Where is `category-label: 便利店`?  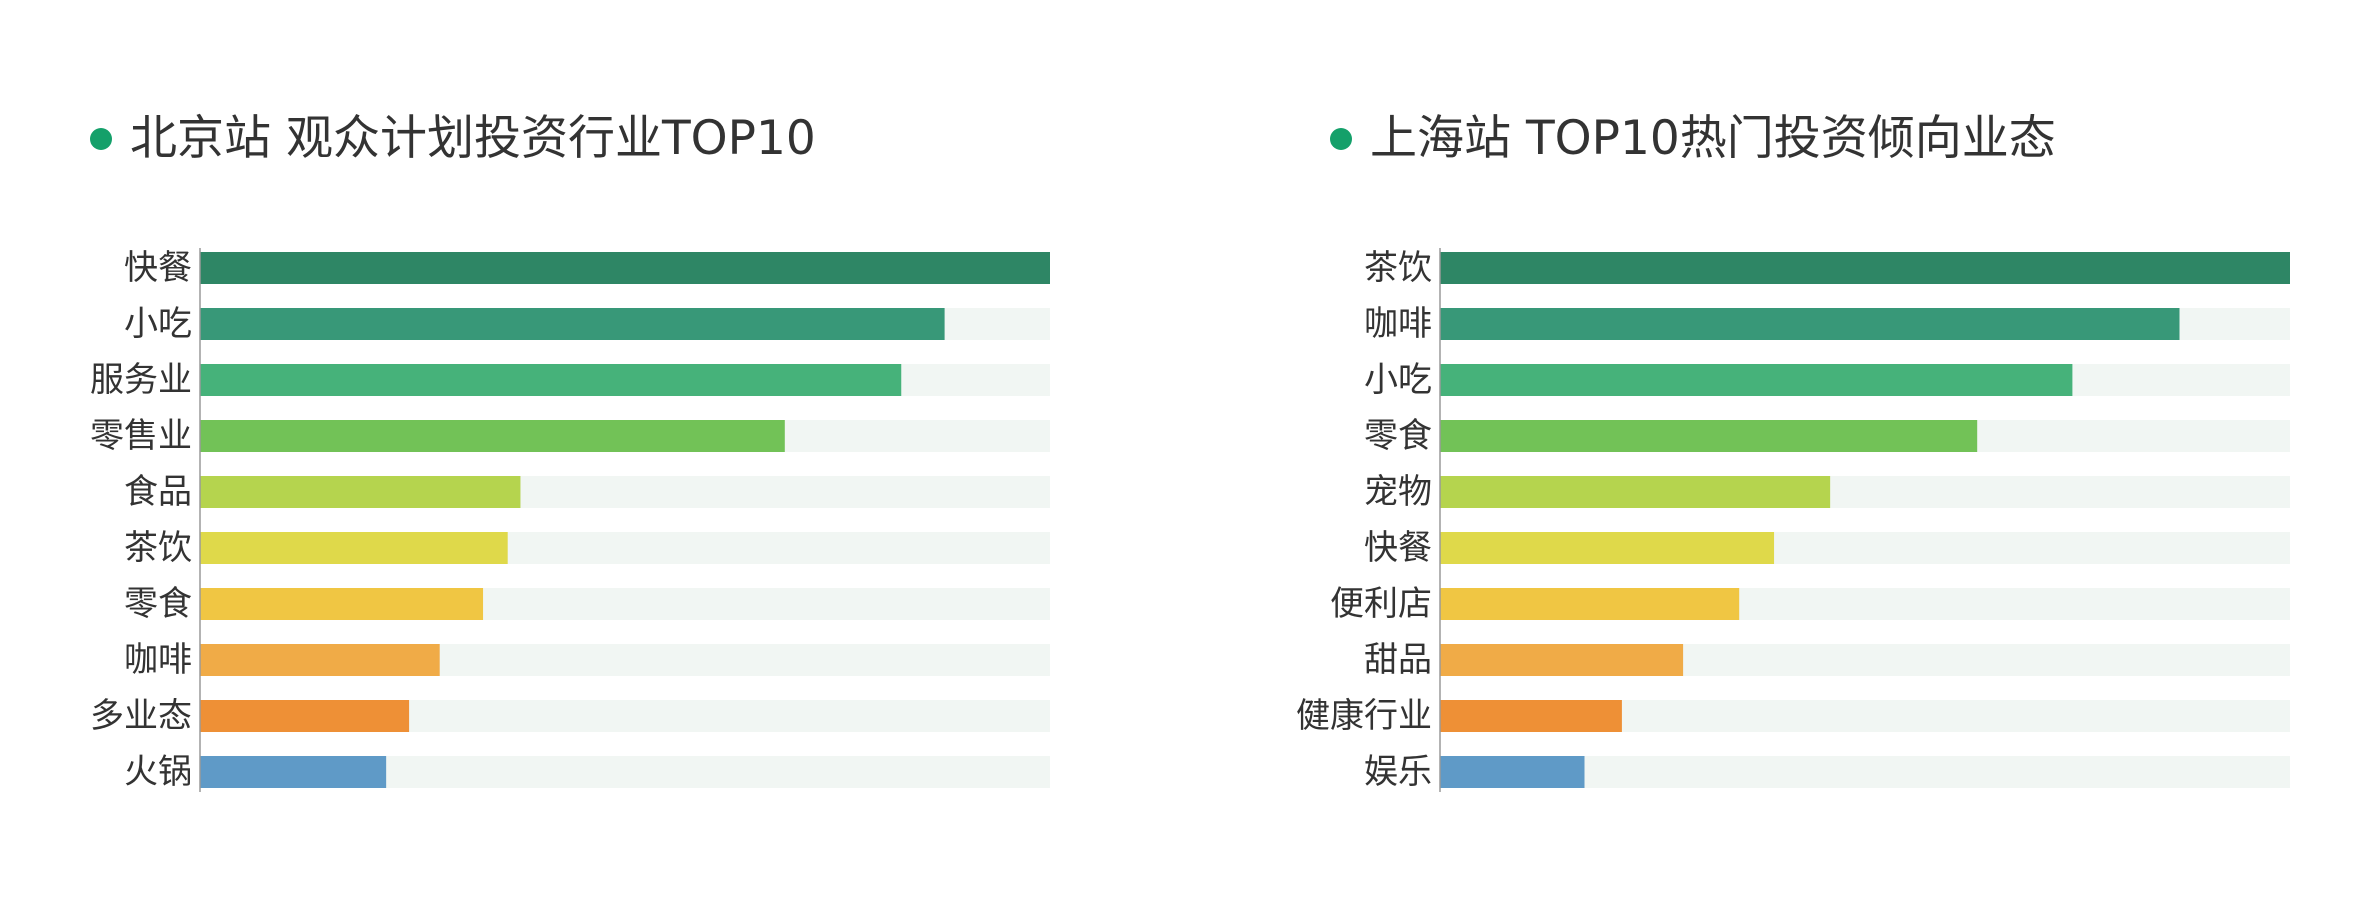 category-label: 便利店 is located at coordinates (1381, 604).